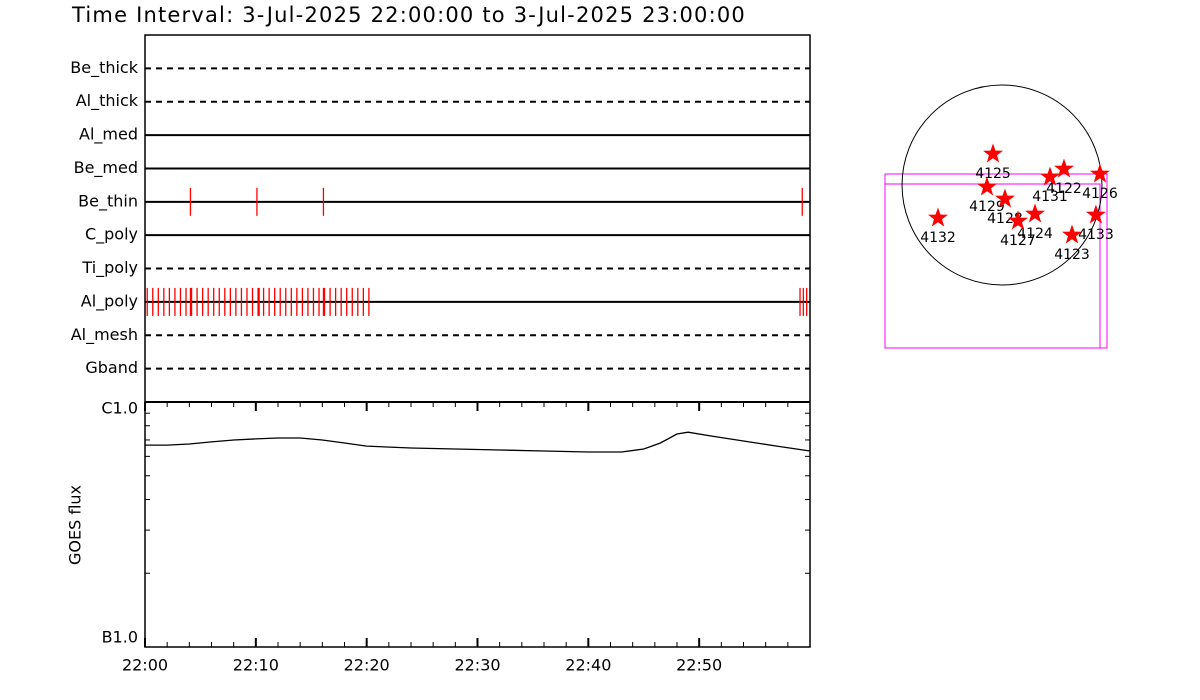 This screenshot has width=1200, height=700. What do you see at coordinates (1100, 194) in the screenshot?
I see `region-label: 4126` at bounding box center [1100, 194].